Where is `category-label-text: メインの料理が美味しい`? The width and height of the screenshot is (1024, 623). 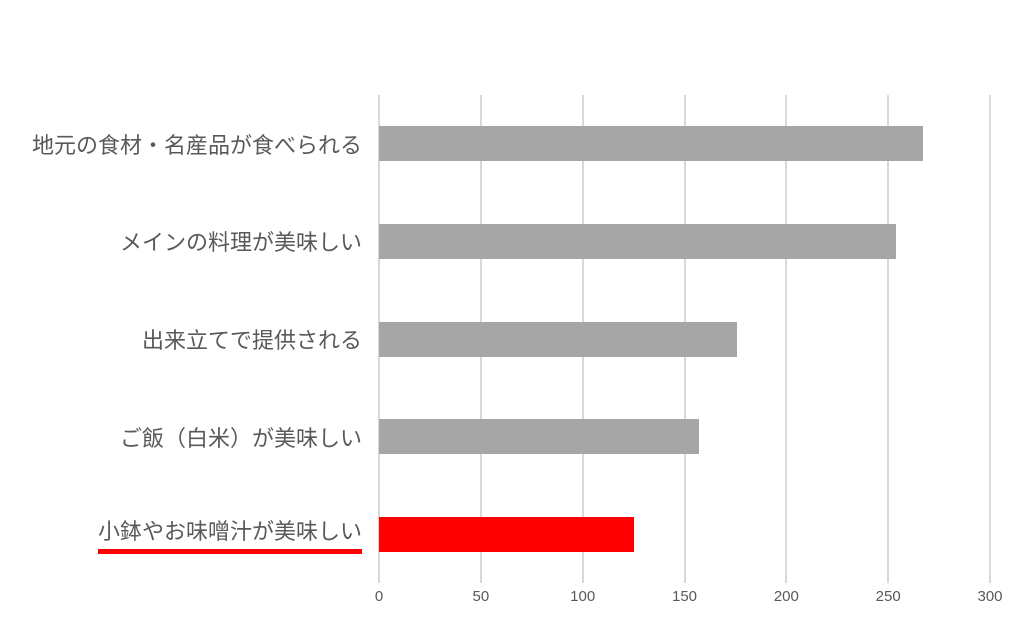
category-label-text: メインの料理が美味しい is located at coordinates (240, 243).